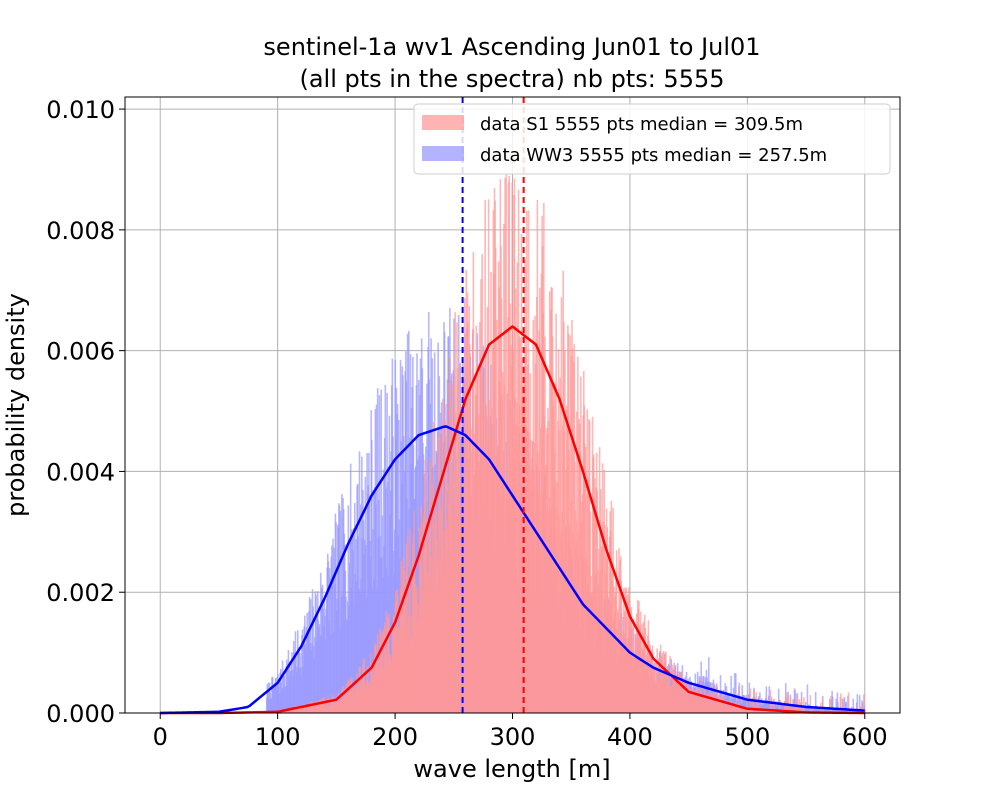  I want to click on median-lines, so click(493, 405).